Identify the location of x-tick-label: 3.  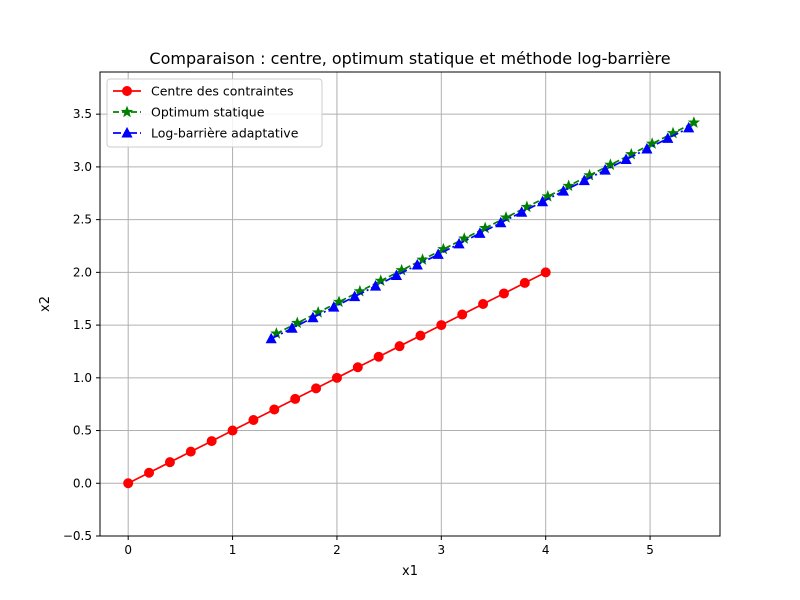
(441, 550).